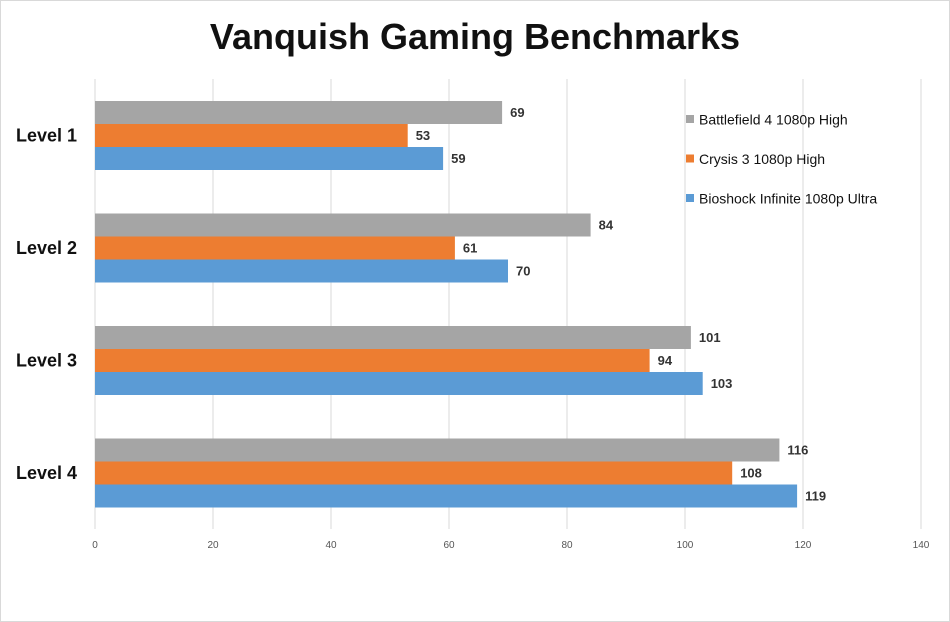 Image resolution: width=950 pixels, height=622 pixels. What do you see at coordinates (46, 248) in the screenshot?
I see `category-label: Level 2` at bounding box center [46, 248].